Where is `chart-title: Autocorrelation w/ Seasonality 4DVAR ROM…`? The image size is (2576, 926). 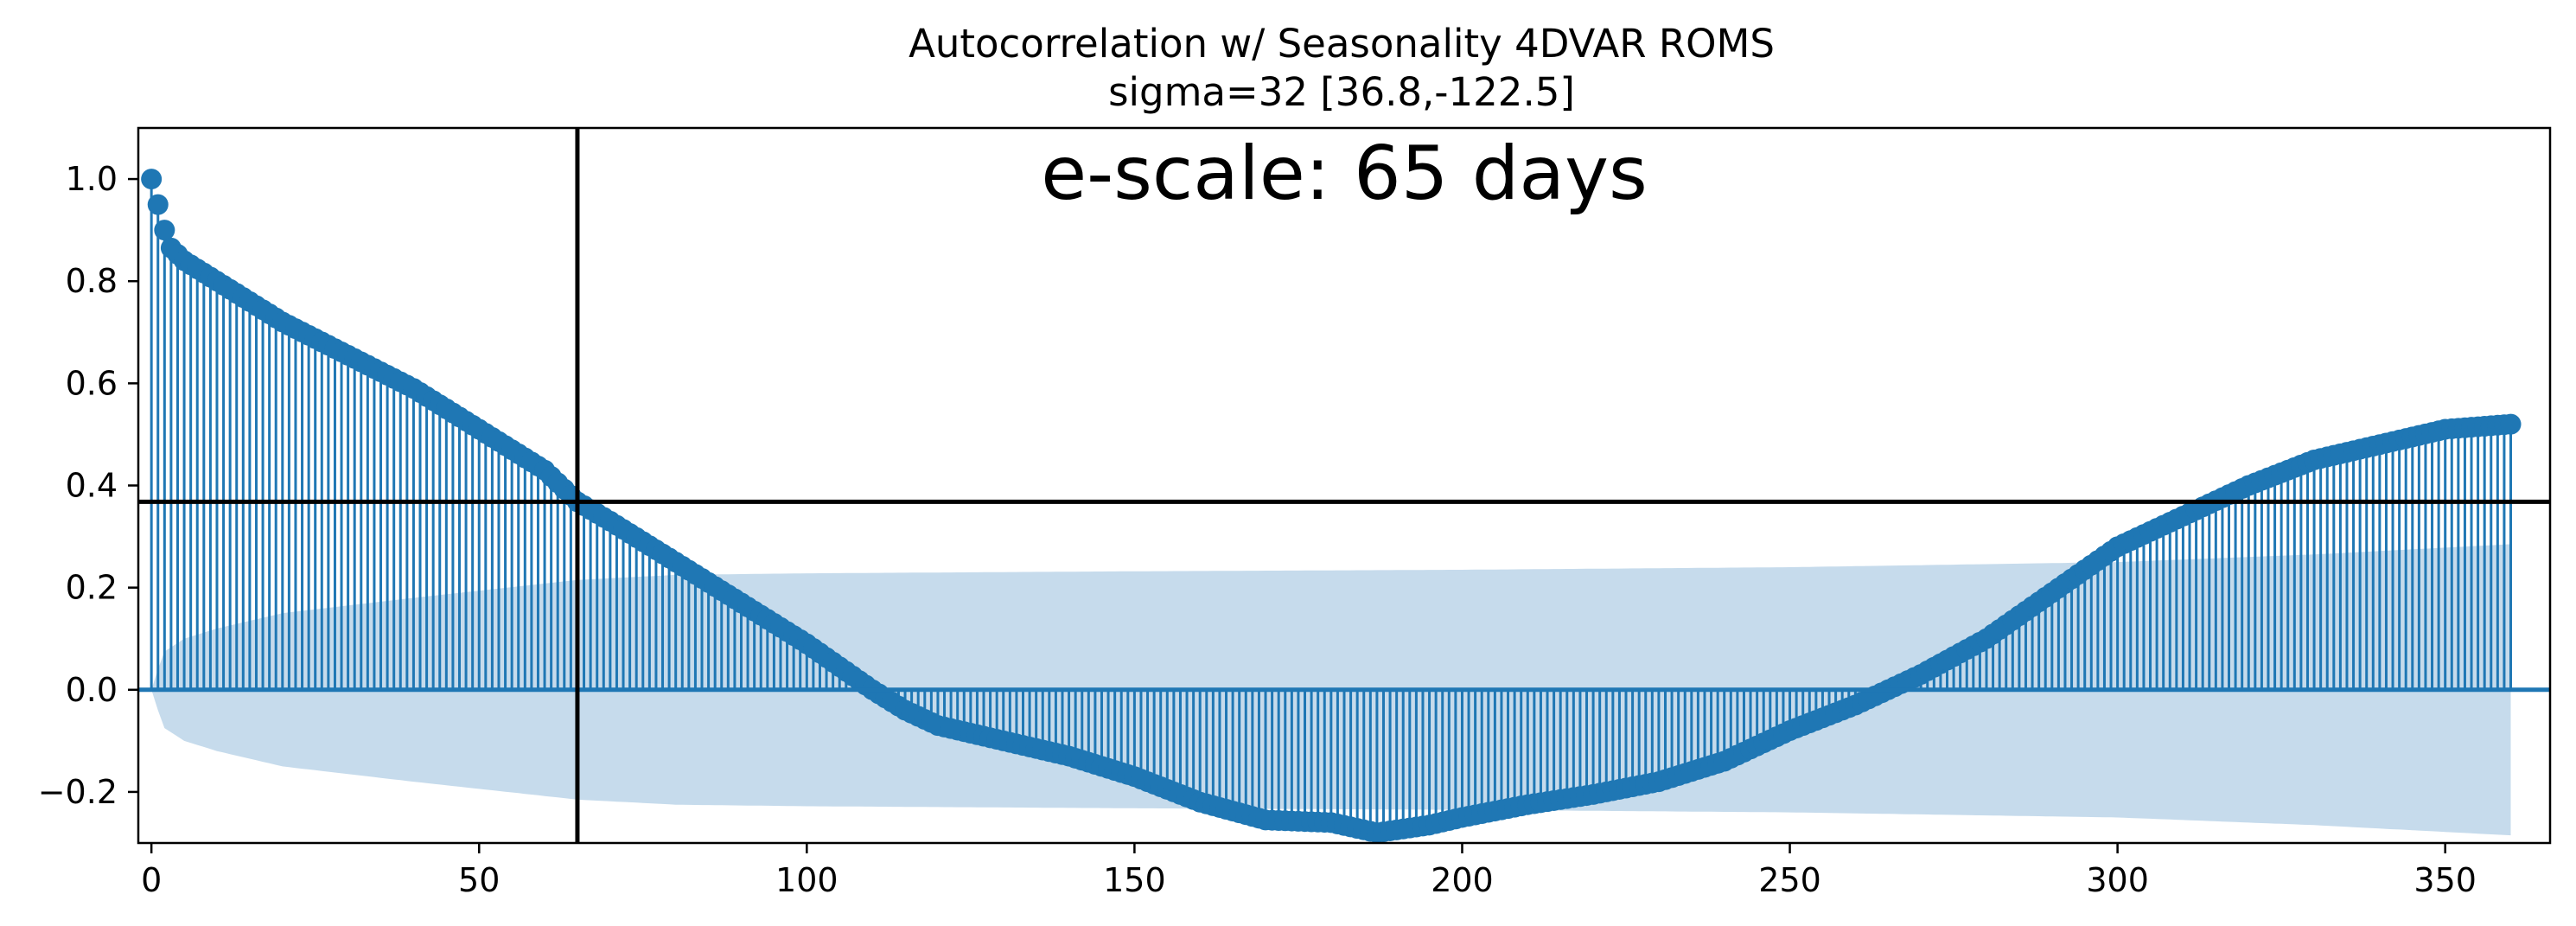
chart-title: Autocorrelation w/ Seasonality 4DVAR ROM… is located at coordinates (1342, 44).